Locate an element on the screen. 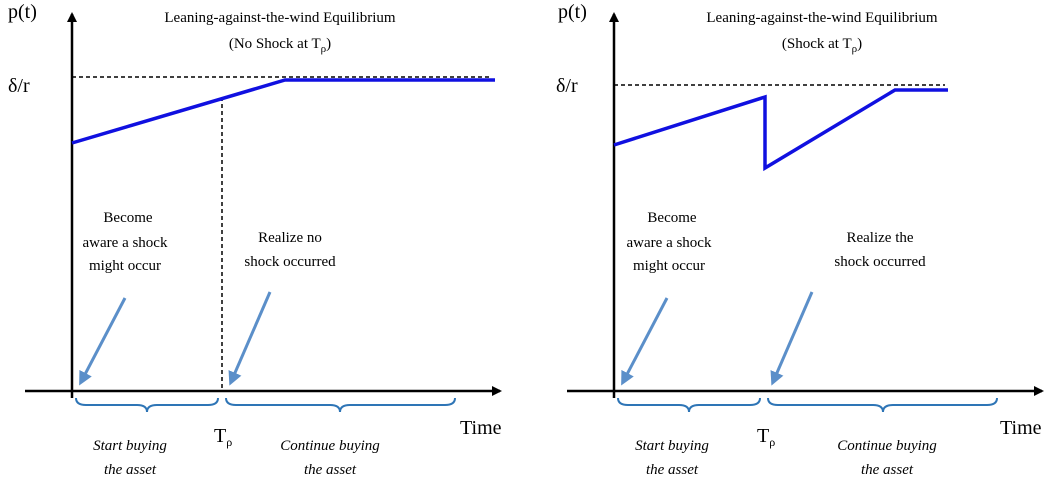 The image size is (1050, 488). subtitle-text: (Shock at T is located at coordinates (817, 44).